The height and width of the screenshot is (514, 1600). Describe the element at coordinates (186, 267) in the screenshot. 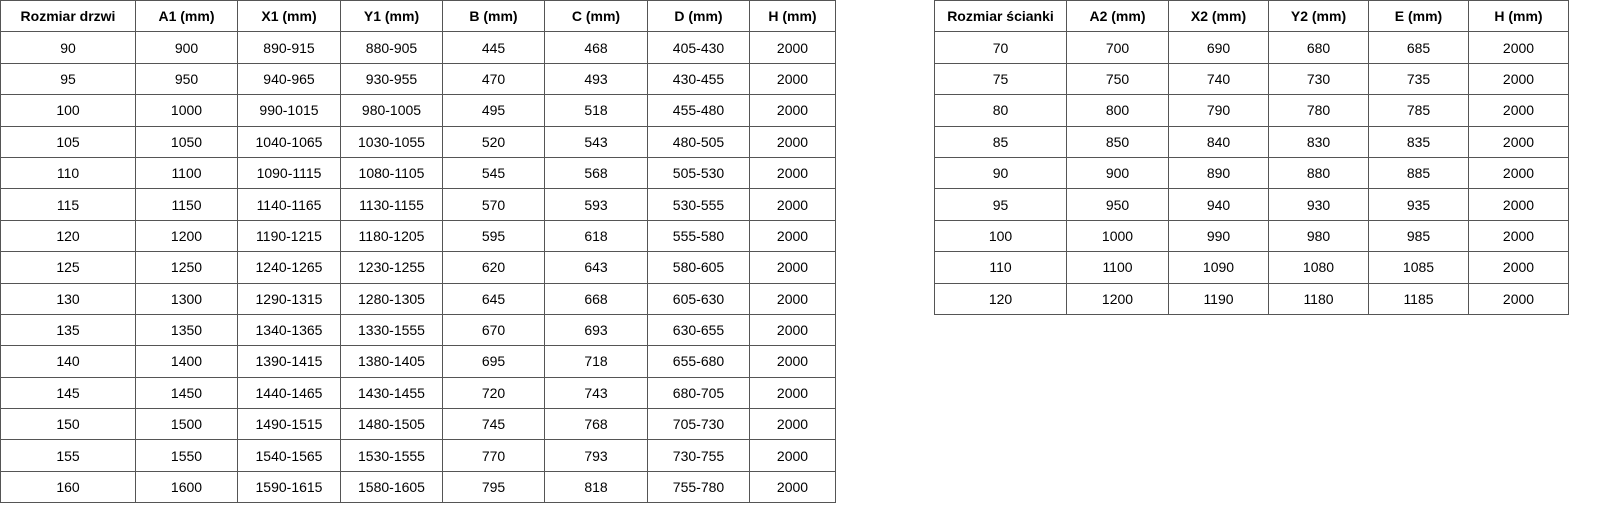

I see `table-cell: 1250` at that location.